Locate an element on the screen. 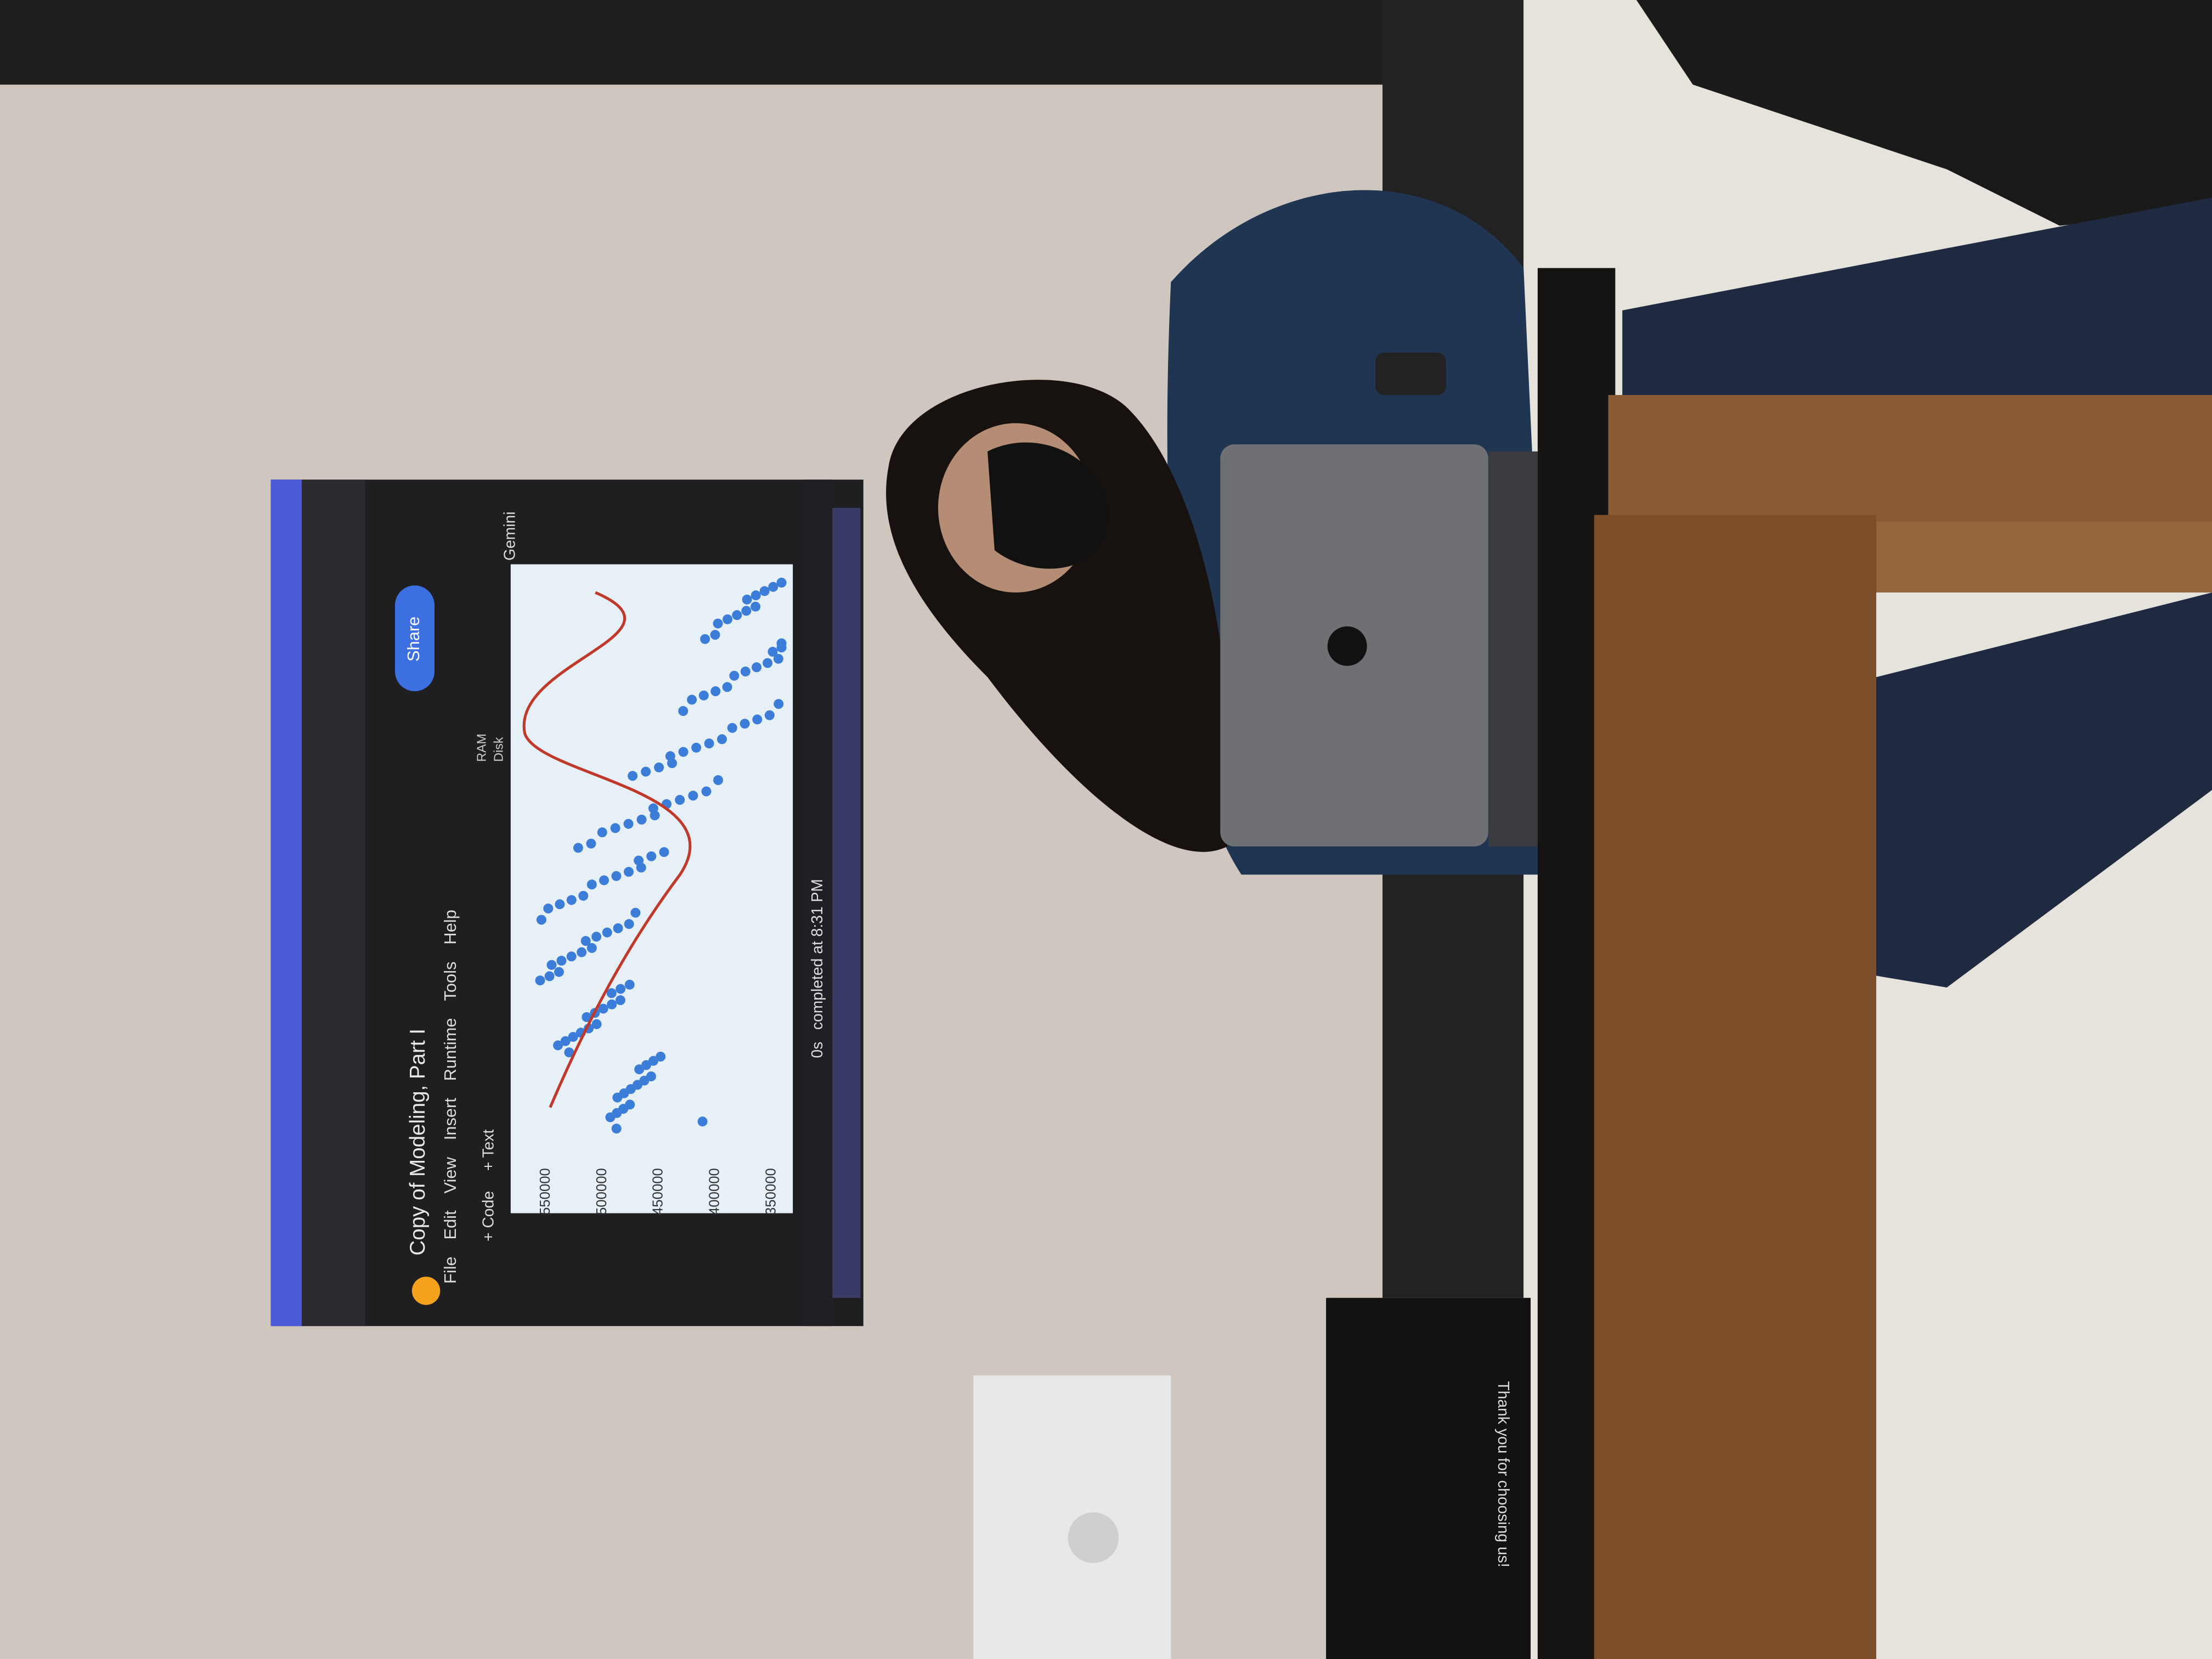  fit-curve is located at coordinates (607, 849).